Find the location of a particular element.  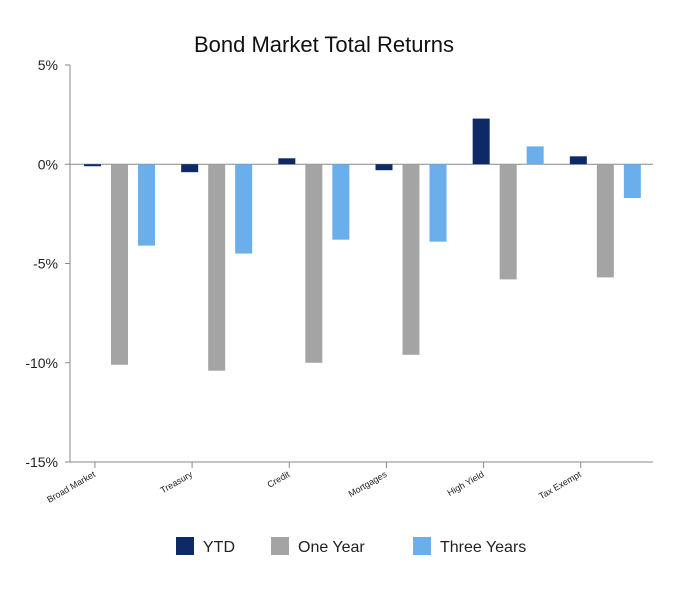

legend-swatch-ytd is located at coordinates (185, 546).